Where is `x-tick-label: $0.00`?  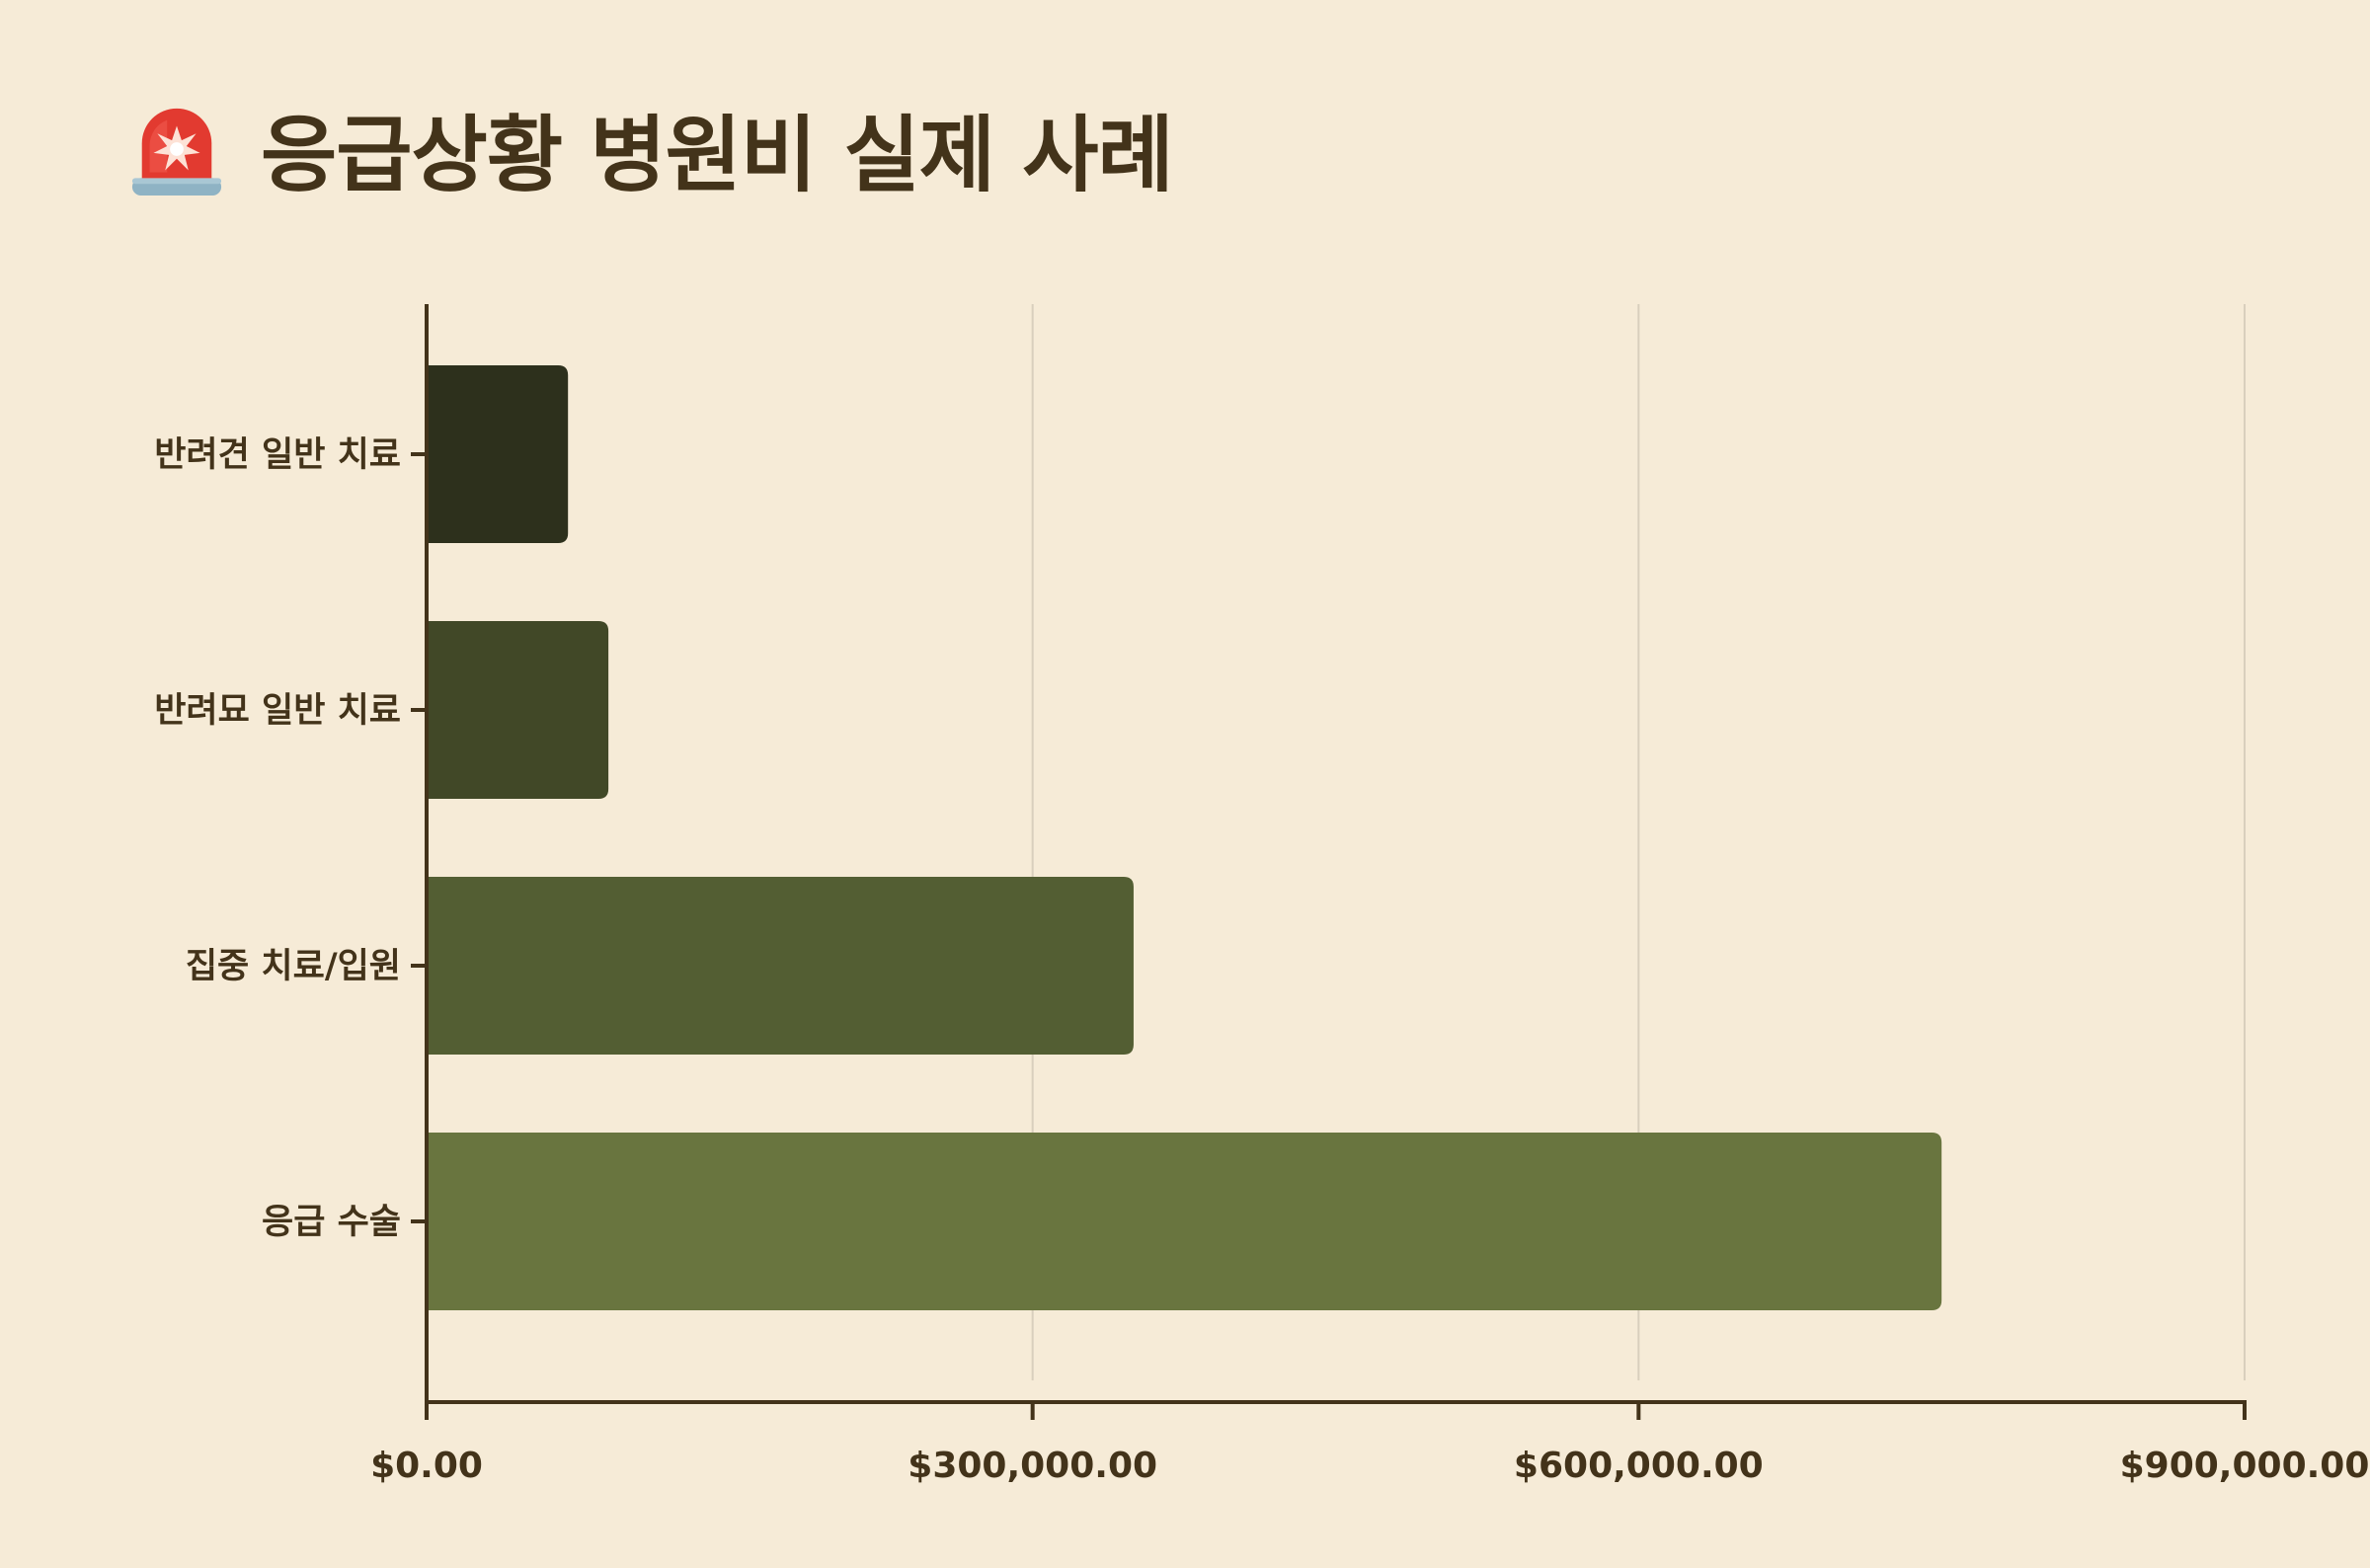
x-tick-label: $0.00 is located at coordinates (427, 1466).